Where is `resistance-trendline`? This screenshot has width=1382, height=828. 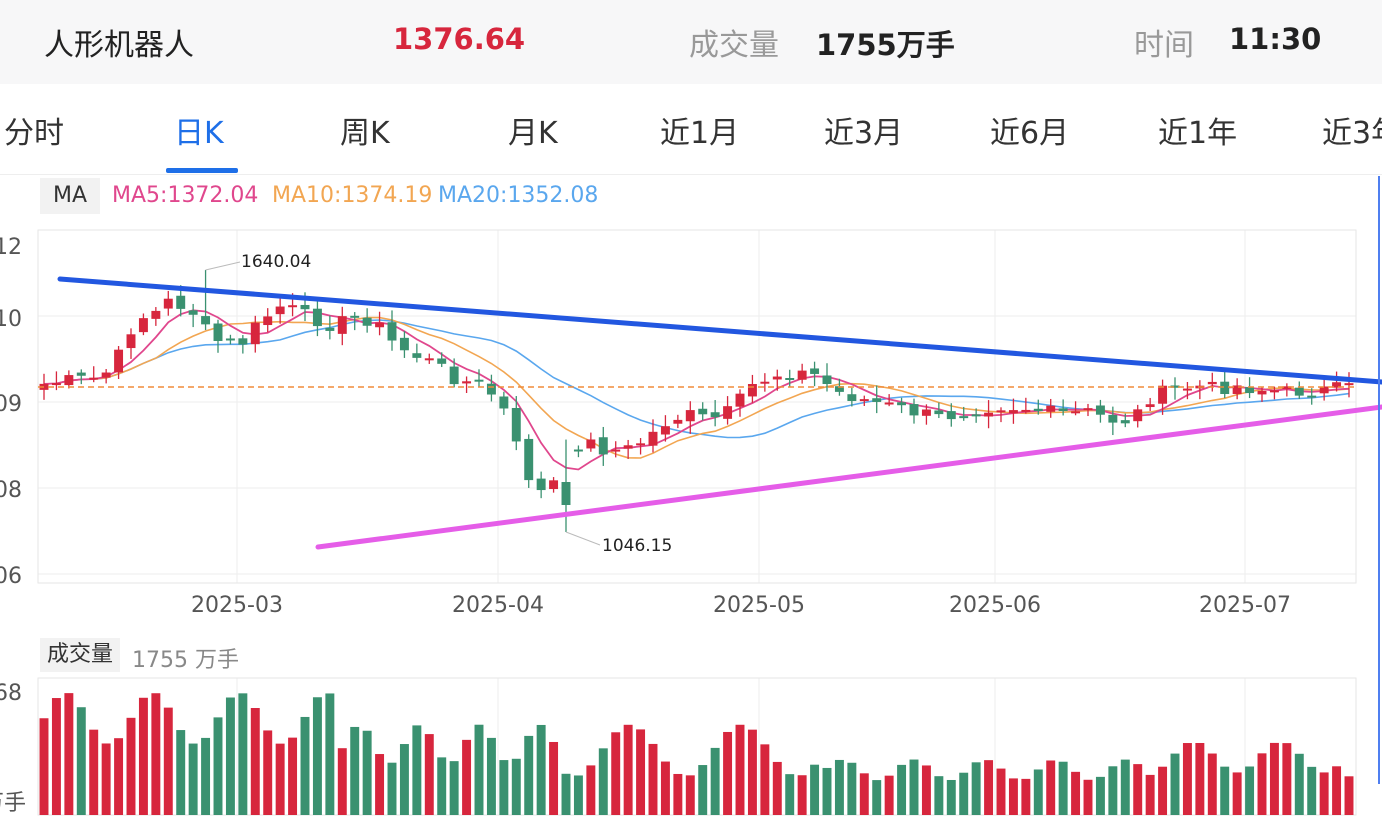
resistance-trendline is located at coordinates (719, 330).